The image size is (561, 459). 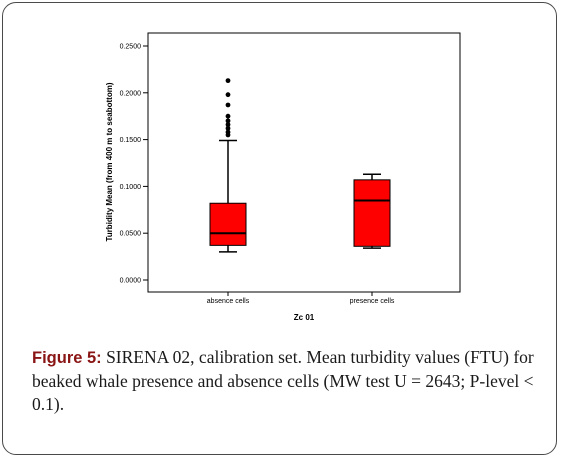 What do you see at coordinates (67, 358) in the screenshot?
I see `caption-label: Figure 5:` at bounding box center [67, 358].